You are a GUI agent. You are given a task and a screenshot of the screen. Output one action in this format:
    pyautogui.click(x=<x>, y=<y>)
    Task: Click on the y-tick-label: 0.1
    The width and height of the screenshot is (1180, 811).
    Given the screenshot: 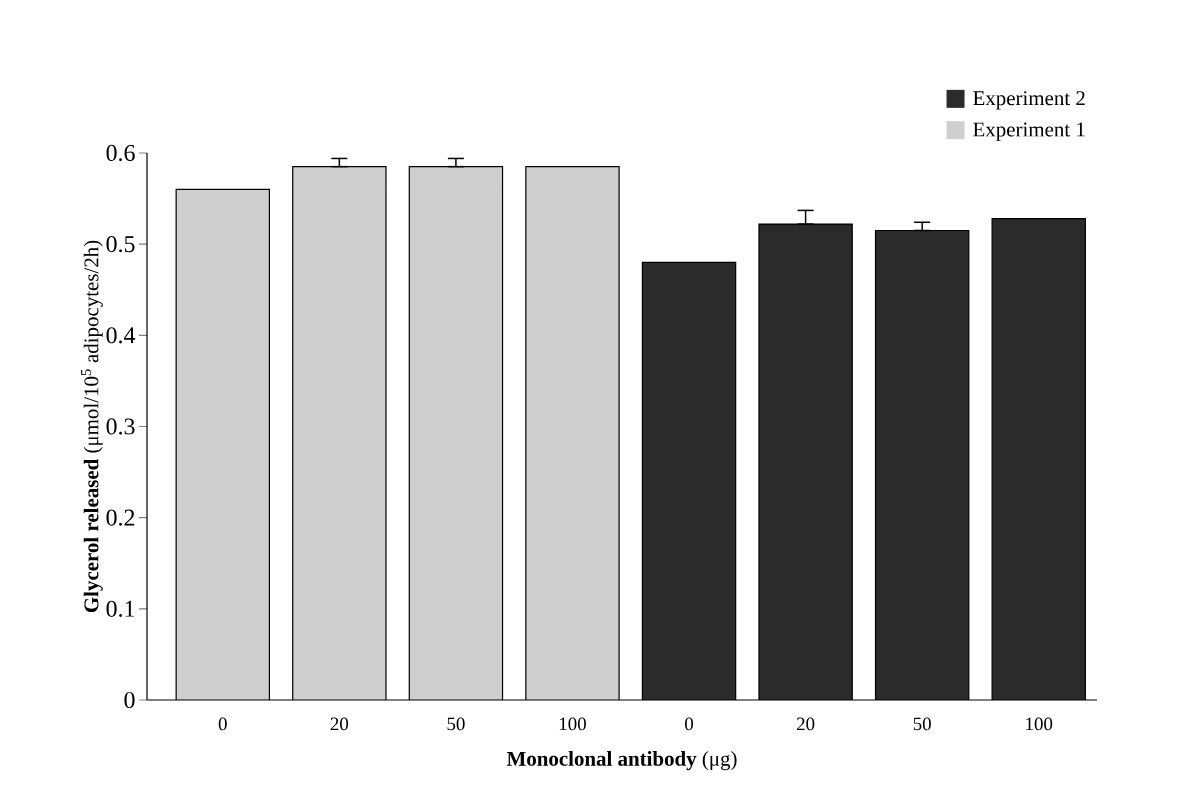 What is the action you would take?
    pyautogui.click(x=120, y=608)
    